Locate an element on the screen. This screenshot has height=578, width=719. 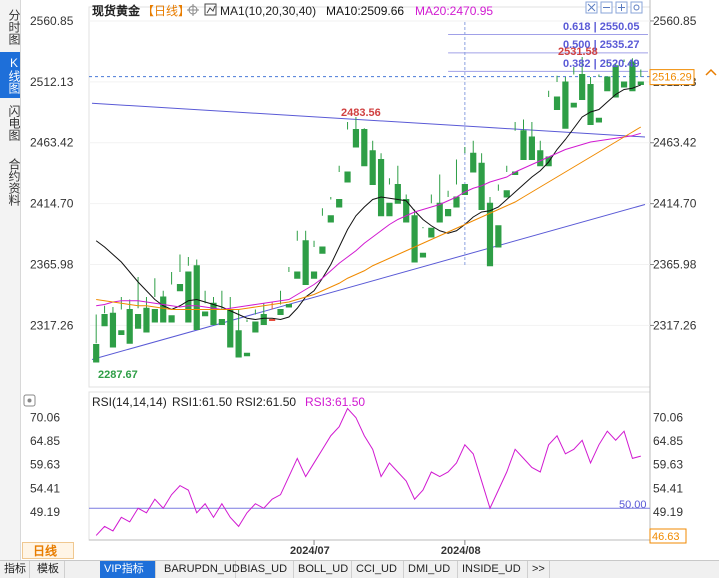
price-tick-right: 2317.26 is located at coordinates (675, 325).